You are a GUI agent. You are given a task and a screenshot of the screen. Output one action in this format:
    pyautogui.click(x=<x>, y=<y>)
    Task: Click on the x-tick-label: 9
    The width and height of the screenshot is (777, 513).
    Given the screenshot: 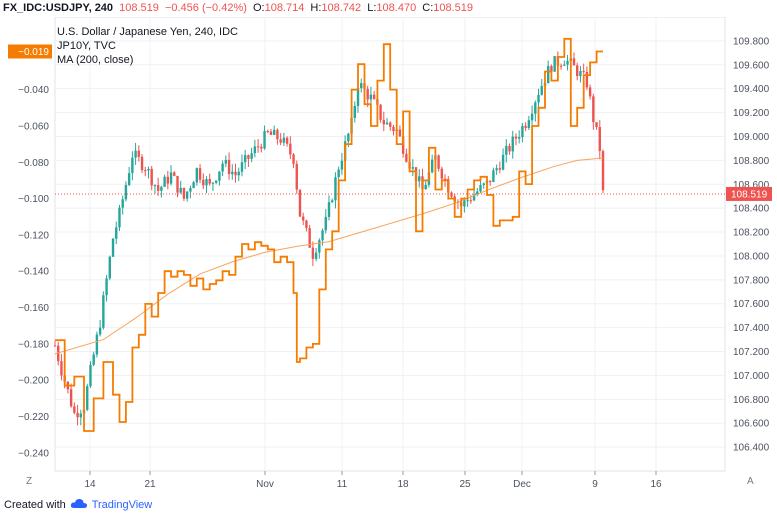 What is the action you would take?
    pyautogui.click(x=595, y=484)
    